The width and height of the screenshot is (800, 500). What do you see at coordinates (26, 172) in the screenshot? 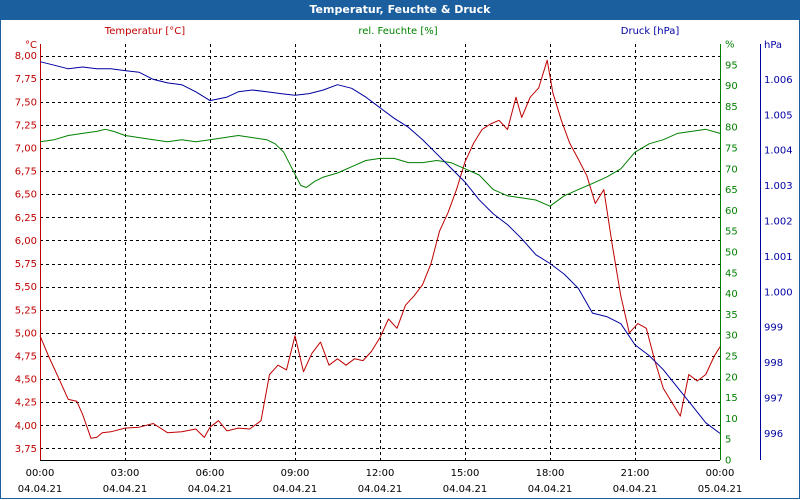
I see `temperature-tick-label: 6,75` at bounding box center [26, 172].